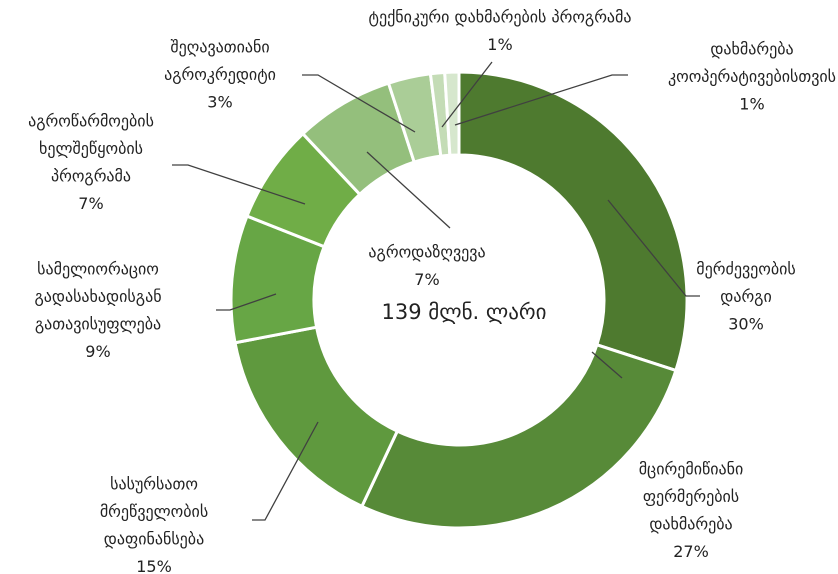 The width and height of the screenshot is (838, 574). Describe the element at coordinates (746, 269) in the screenshot. I see `category-label: მერძევეობის` at that location.